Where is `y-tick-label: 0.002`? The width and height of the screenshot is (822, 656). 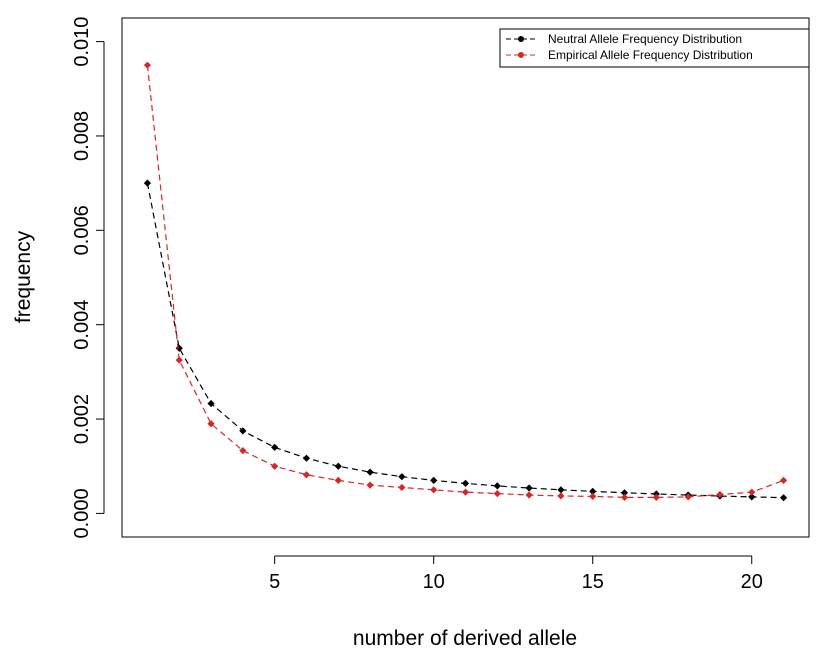 y-tick-label: 0.002 is located at coordinates (82, 419).